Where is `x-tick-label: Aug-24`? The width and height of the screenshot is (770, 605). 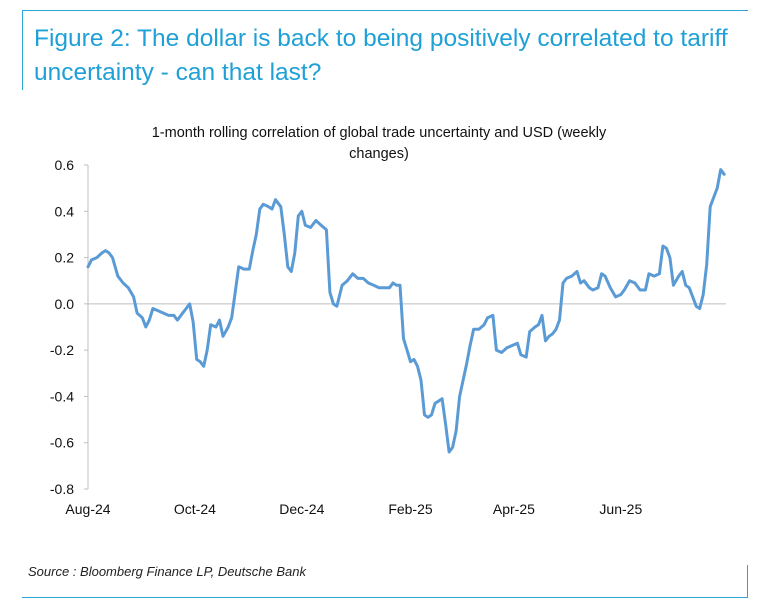 x-tick-label: Aug-24 is located at coordinates (87, 509).